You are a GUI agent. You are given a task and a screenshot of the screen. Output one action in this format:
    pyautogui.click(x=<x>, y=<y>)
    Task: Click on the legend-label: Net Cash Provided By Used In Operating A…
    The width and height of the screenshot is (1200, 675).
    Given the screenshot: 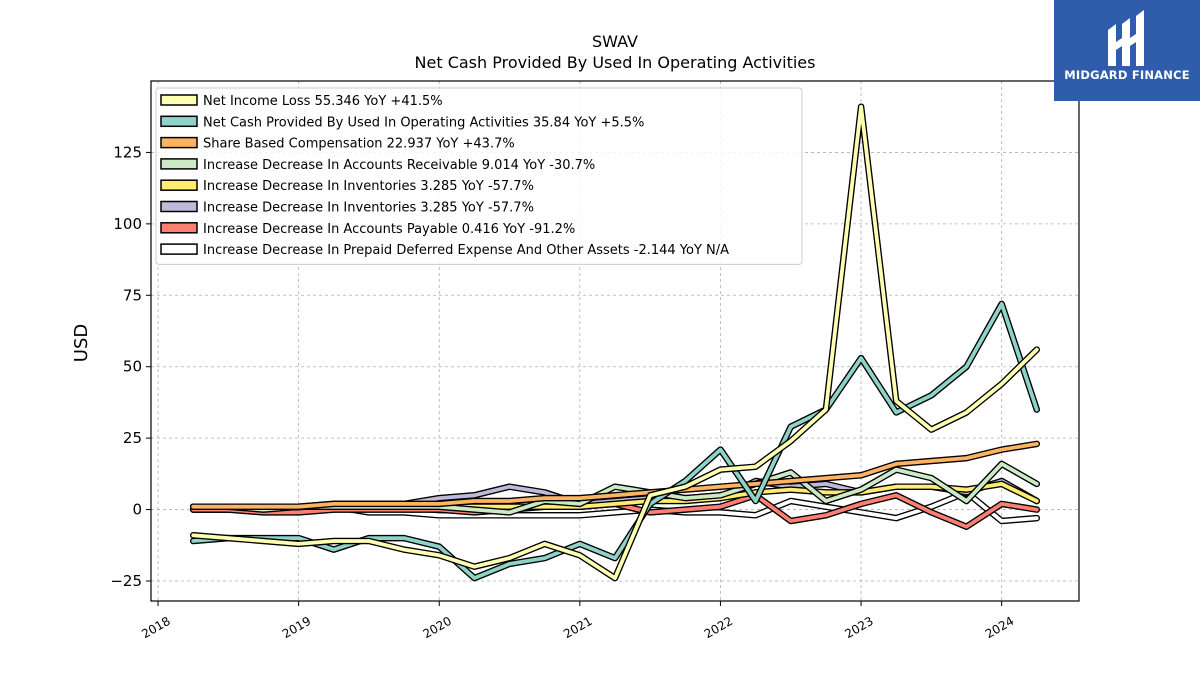 What is the action you would take?
    pyautogui.click(x=423, y=122)
    